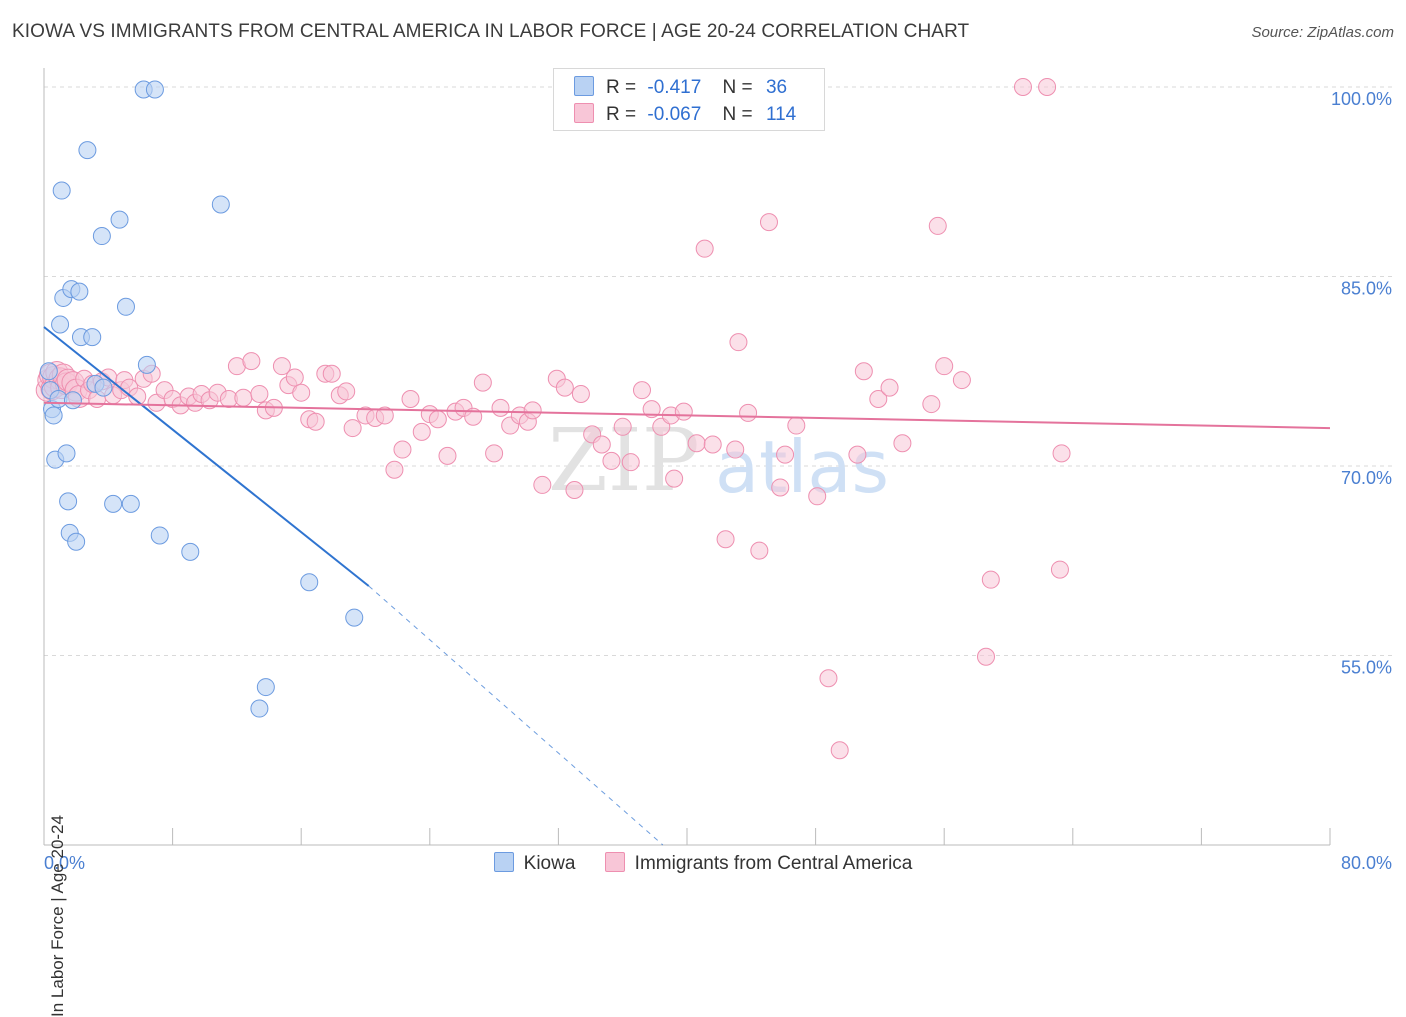 The image size is (1406, 1017). Describe the element at coordinates (206, 456) in the screenshot. I see `kiowa-trend-line` at that location.